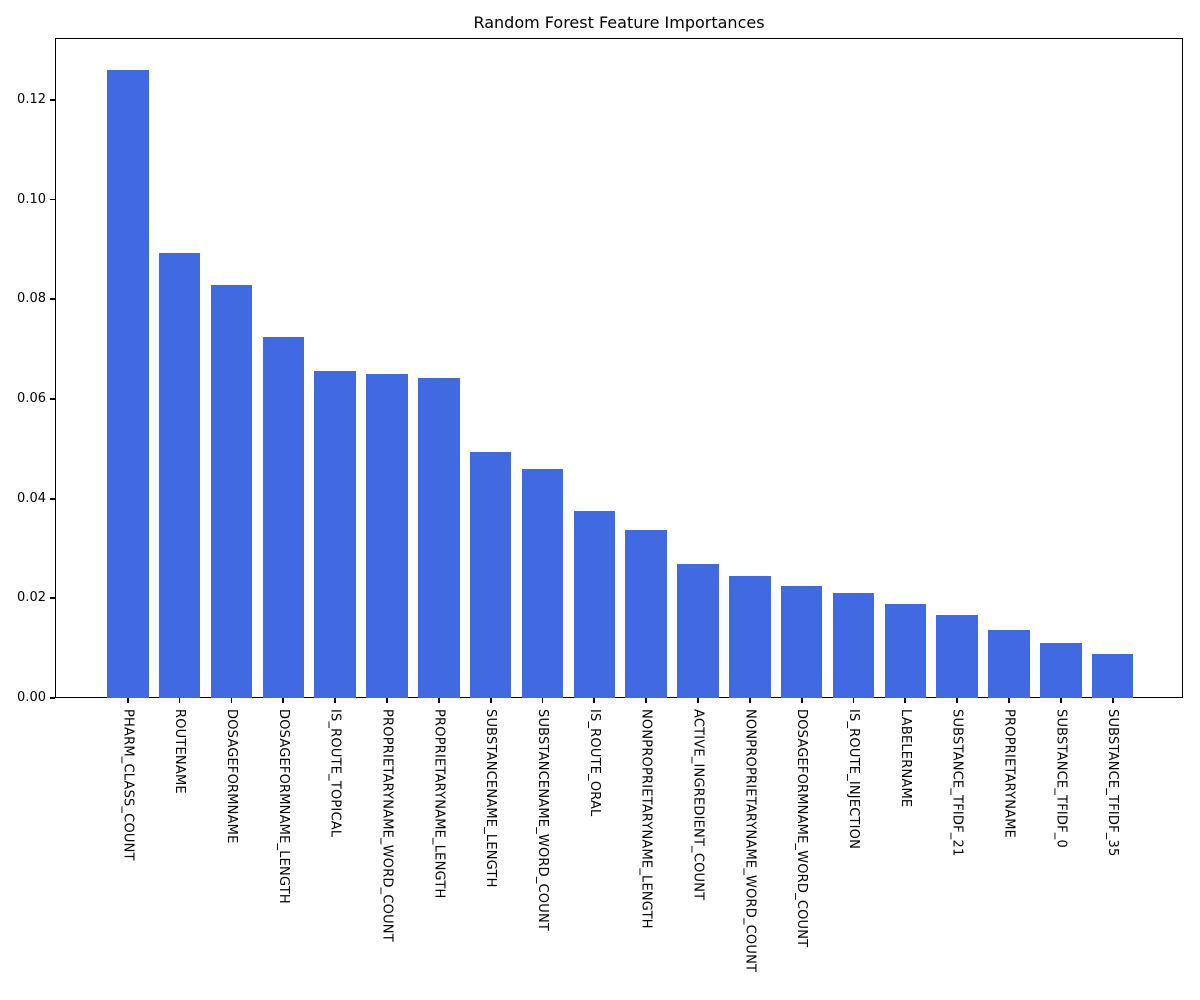 This screenshot has height=1000, width=1200. Describe the element at coordinates (128, 785) in the screenshot. I see `x-tick-label: PHARM_CLASS_COUNT` at that location.